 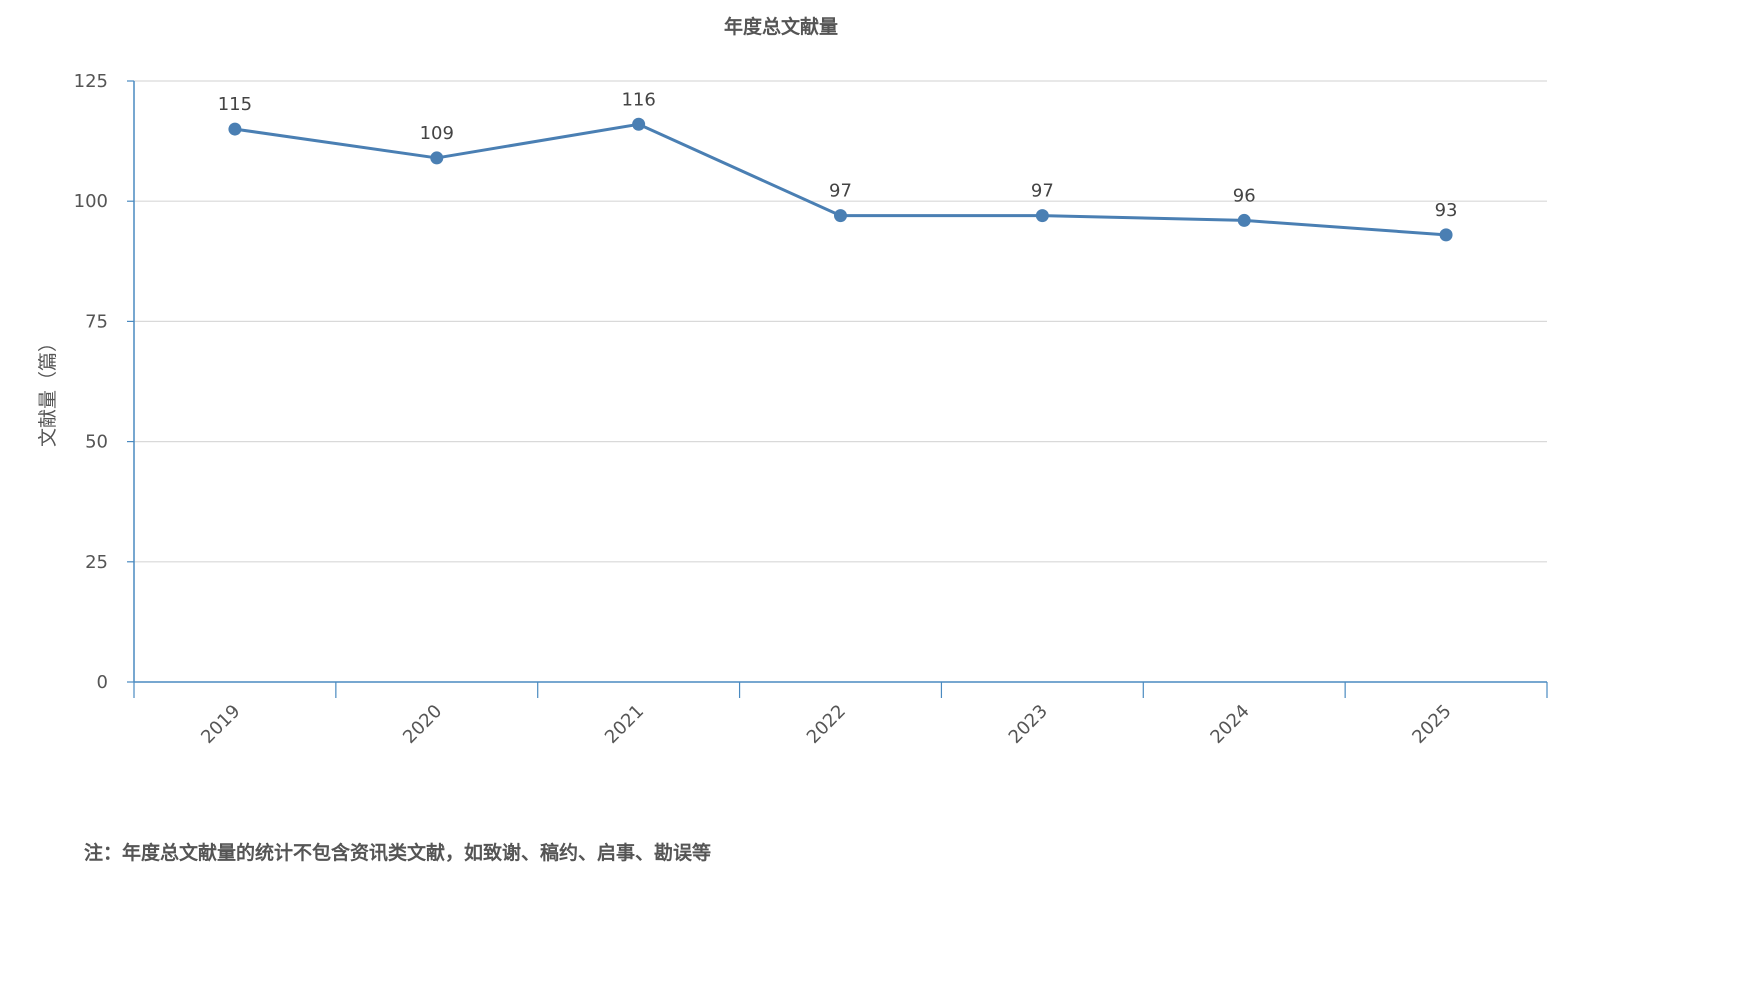 I want to click on footnote: 注：年度总文献量的统计不包含资讯类文献，如致谢、稿约、启事、勘误等, so click(x=398, y=853).